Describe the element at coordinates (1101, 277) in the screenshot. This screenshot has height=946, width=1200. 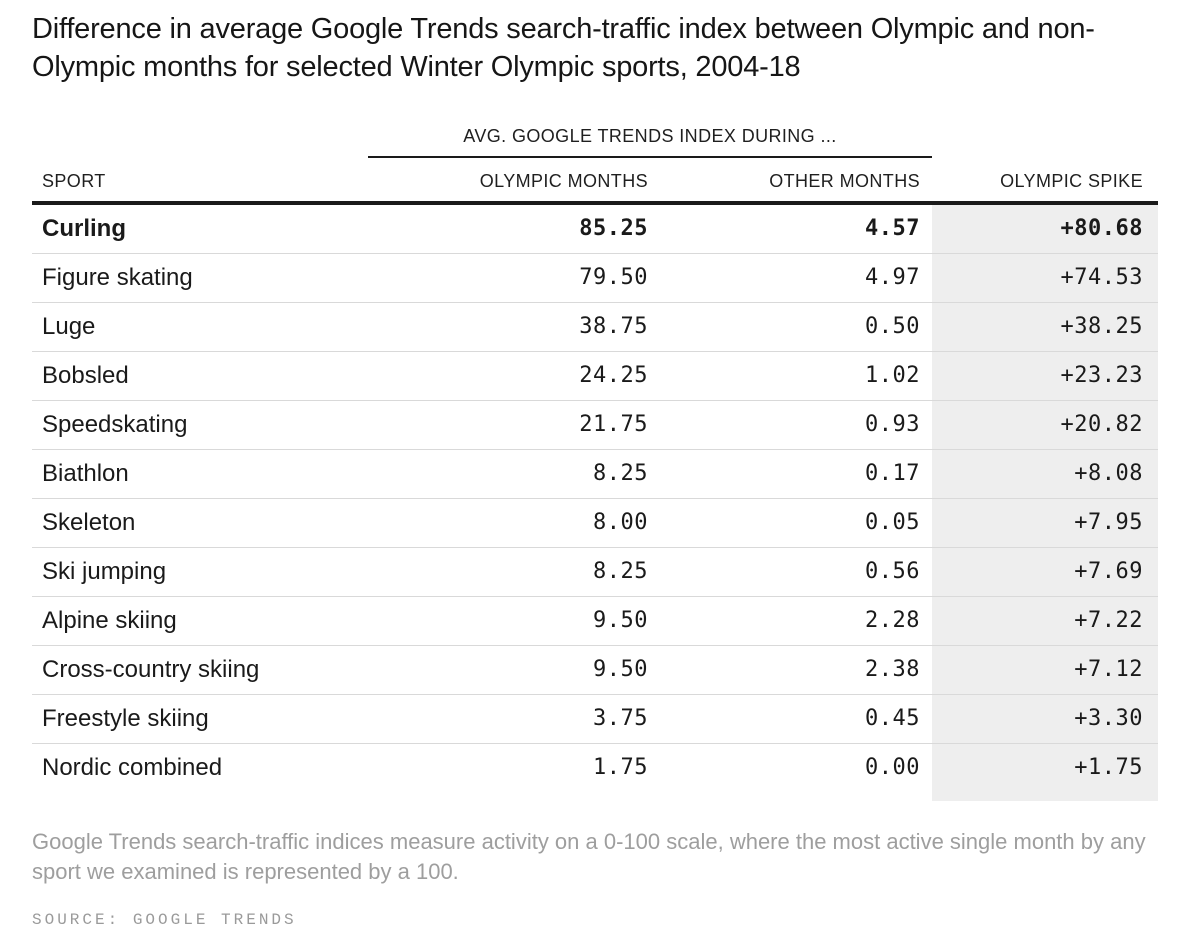
I see `olympic-spike-cell: +74.53` at that location.